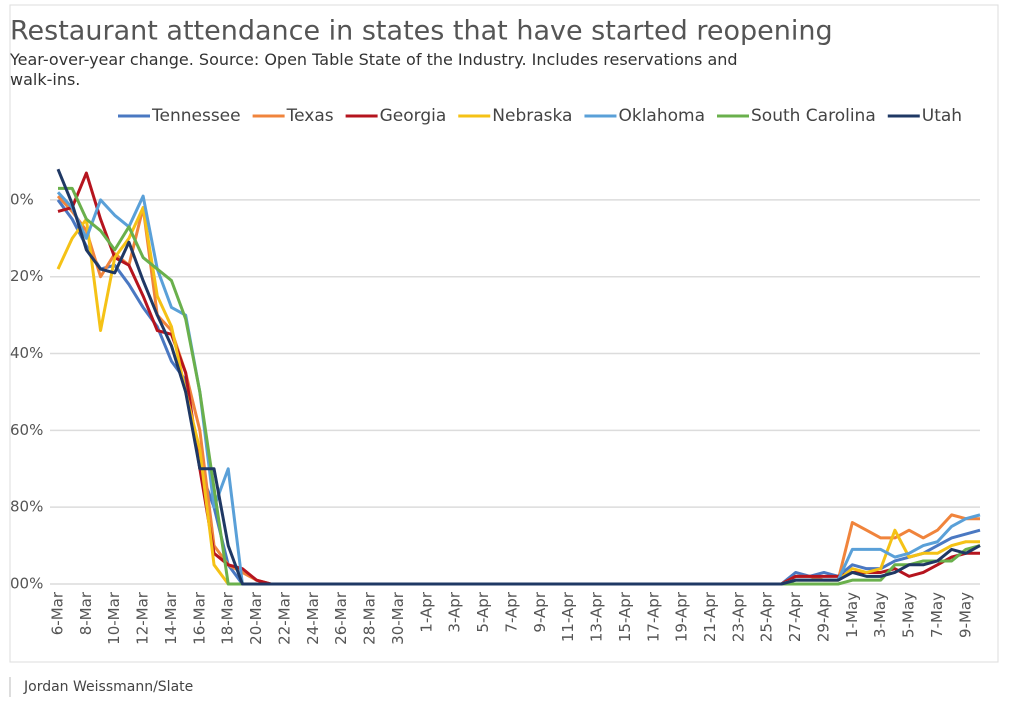 The height and width of the screenshot is (722, 1024). What do you see at coordinates (813, 116) in the screenshot?
I see `legend-label: South Carolina` at bounding box center [813, 116].